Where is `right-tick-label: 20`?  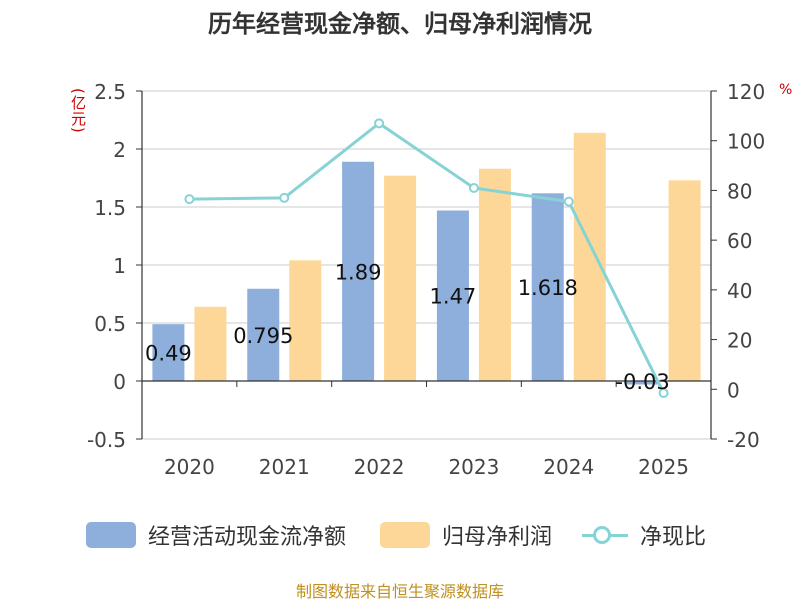
right-tick-label: 20 is located at coordinates (739, 341).